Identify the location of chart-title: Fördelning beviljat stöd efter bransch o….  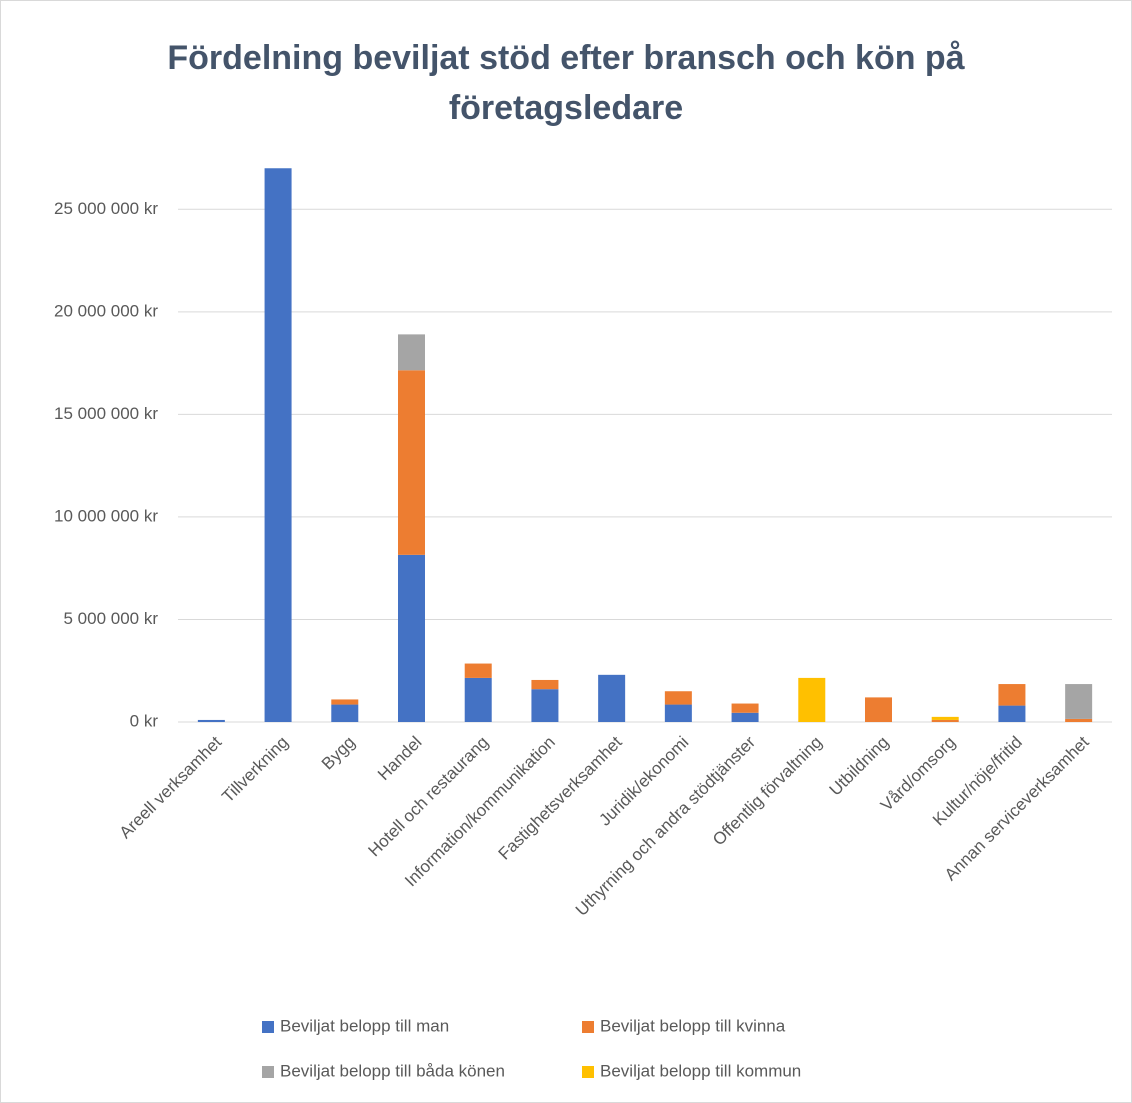
(565, 83).